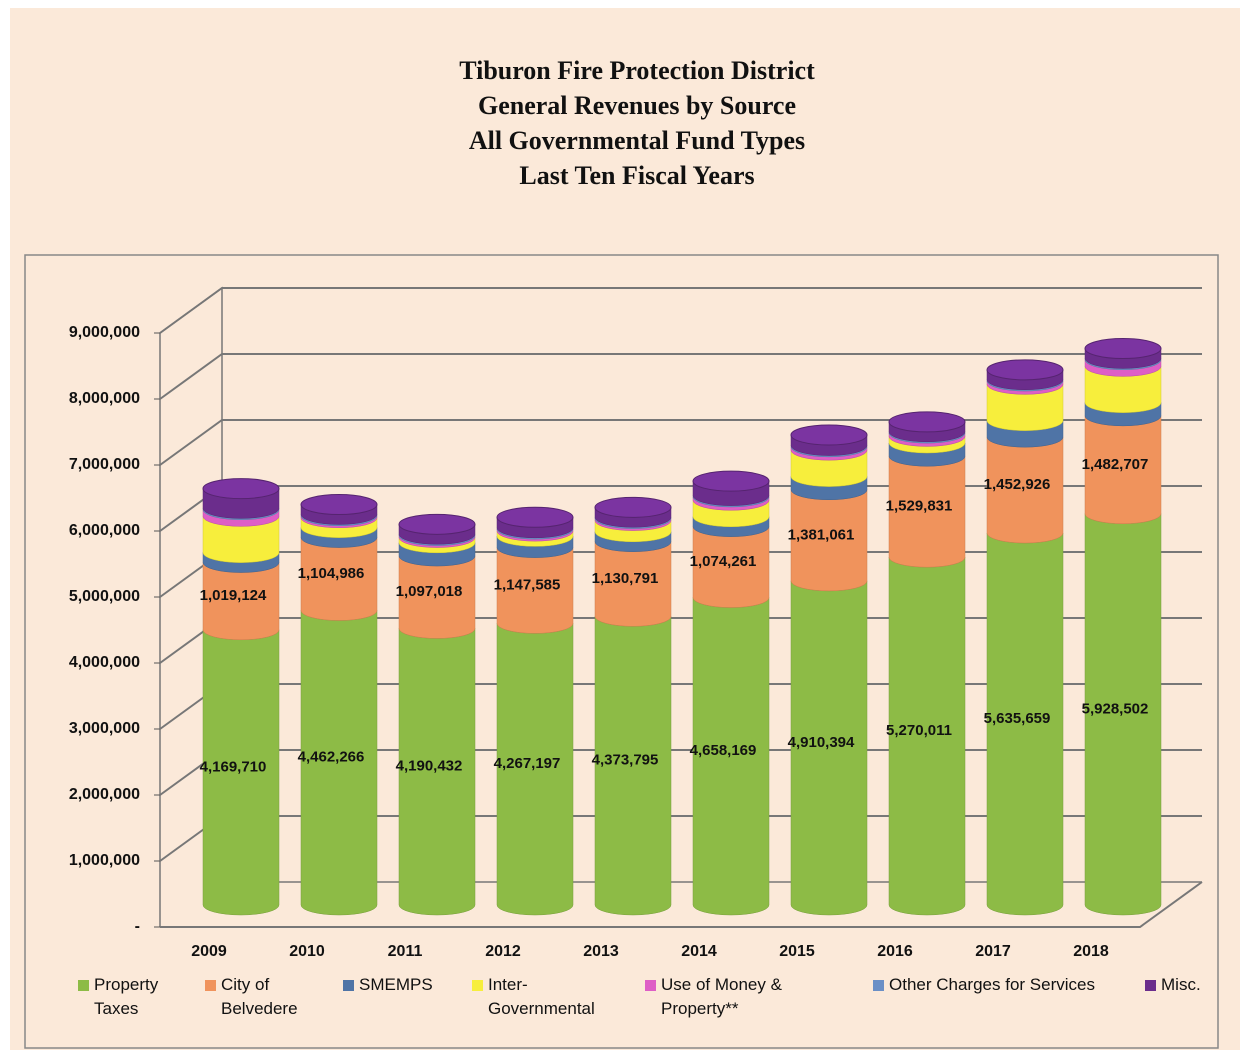 The width and height of the screenshot is (1248, 1055). Describe the element at coordinates (104, 464) in the screenshot. I see `y-tick-label: 7,000,000` at that location.